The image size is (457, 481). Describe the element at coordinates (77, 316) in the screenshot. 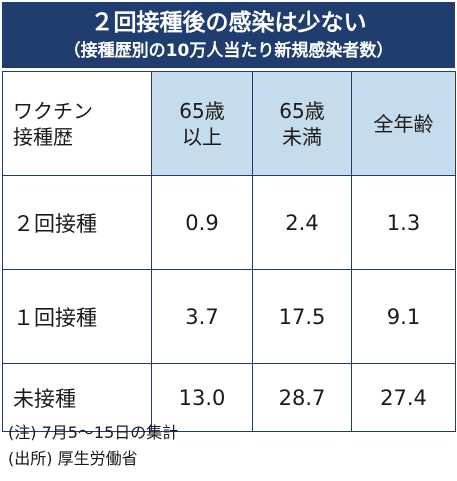

I see `row-label: １回接種` at that location.